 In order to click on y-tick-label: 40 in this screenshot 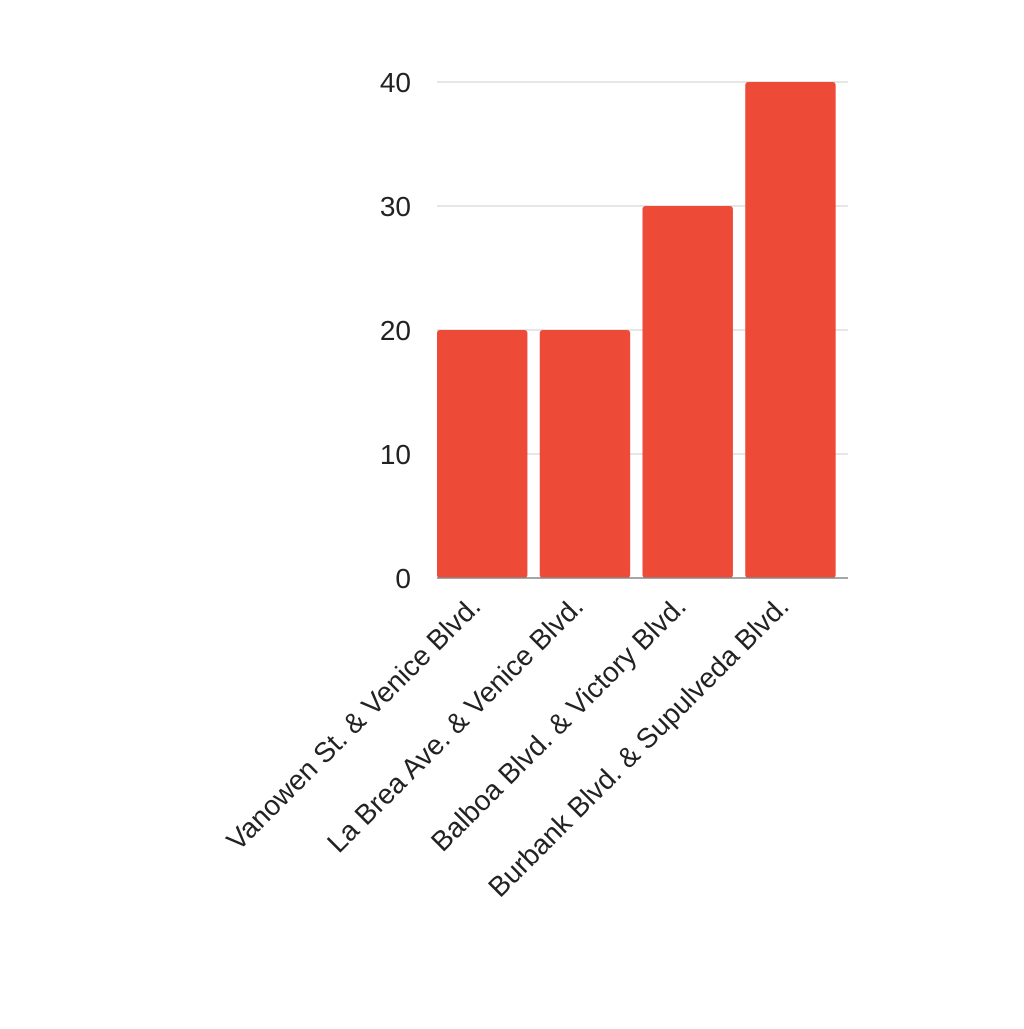, I will do `click(395, 82)`.